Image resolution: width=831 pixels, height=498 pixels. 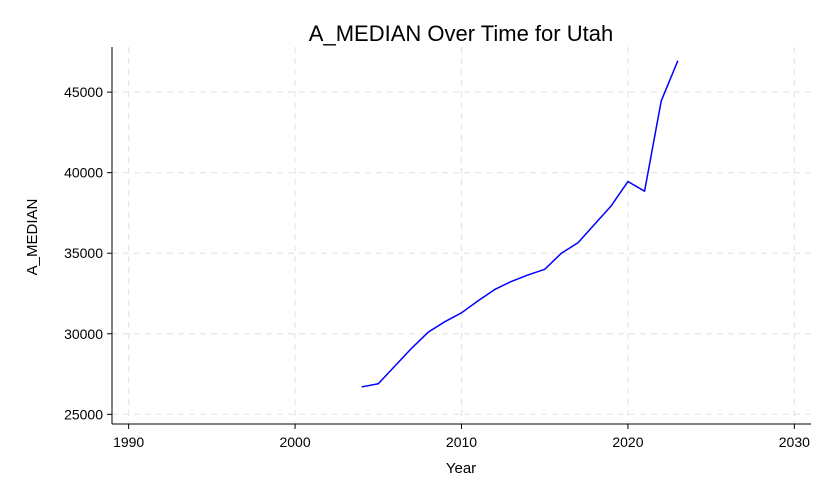 What do you see at coordinates (128, 442) in the screenshot?
I see `x-tick-label: 1990` at bounding box center [128, 442].